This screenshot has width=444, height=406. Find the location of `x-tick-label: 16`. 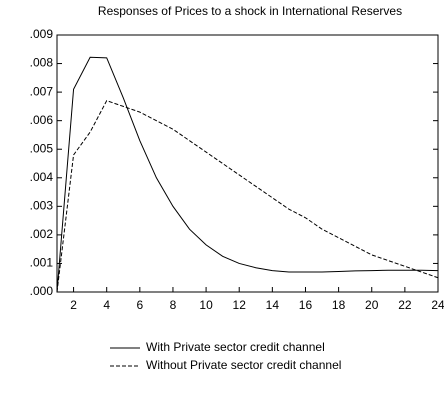

x-tick-label: 16 is located at coordinates (306, 305).